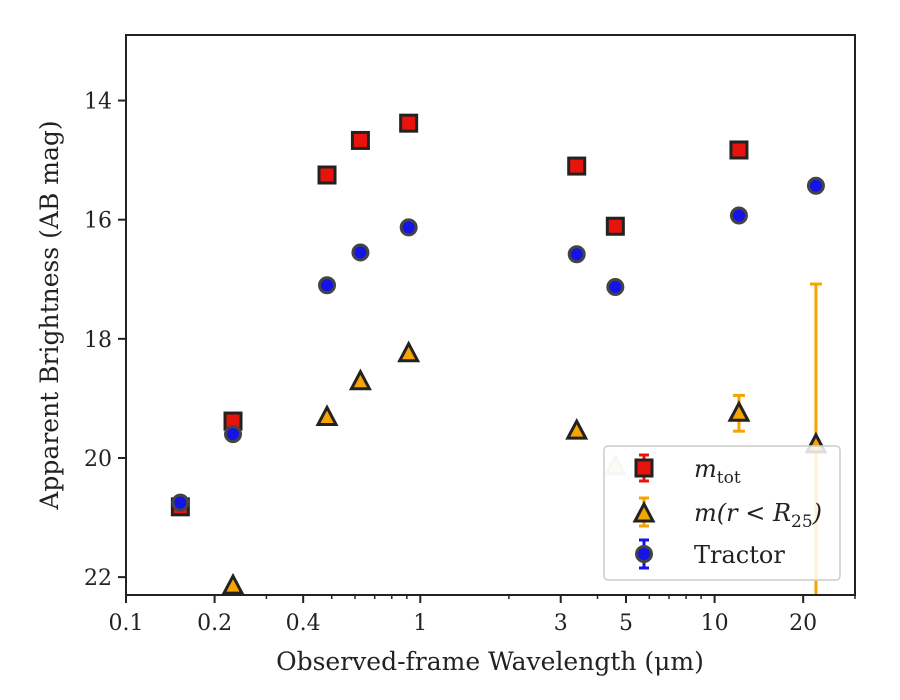  I want to click on legend: mtot m(r < R25) Tractor, so click(722, 513).